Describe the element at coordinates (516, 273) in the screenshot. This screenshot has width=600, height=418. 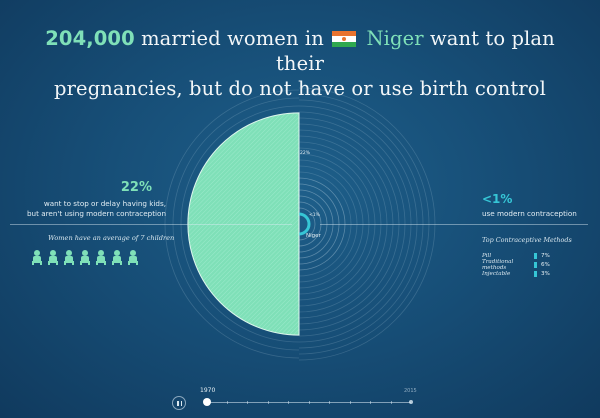
I see `method-row: Injectable 3%` at that location.